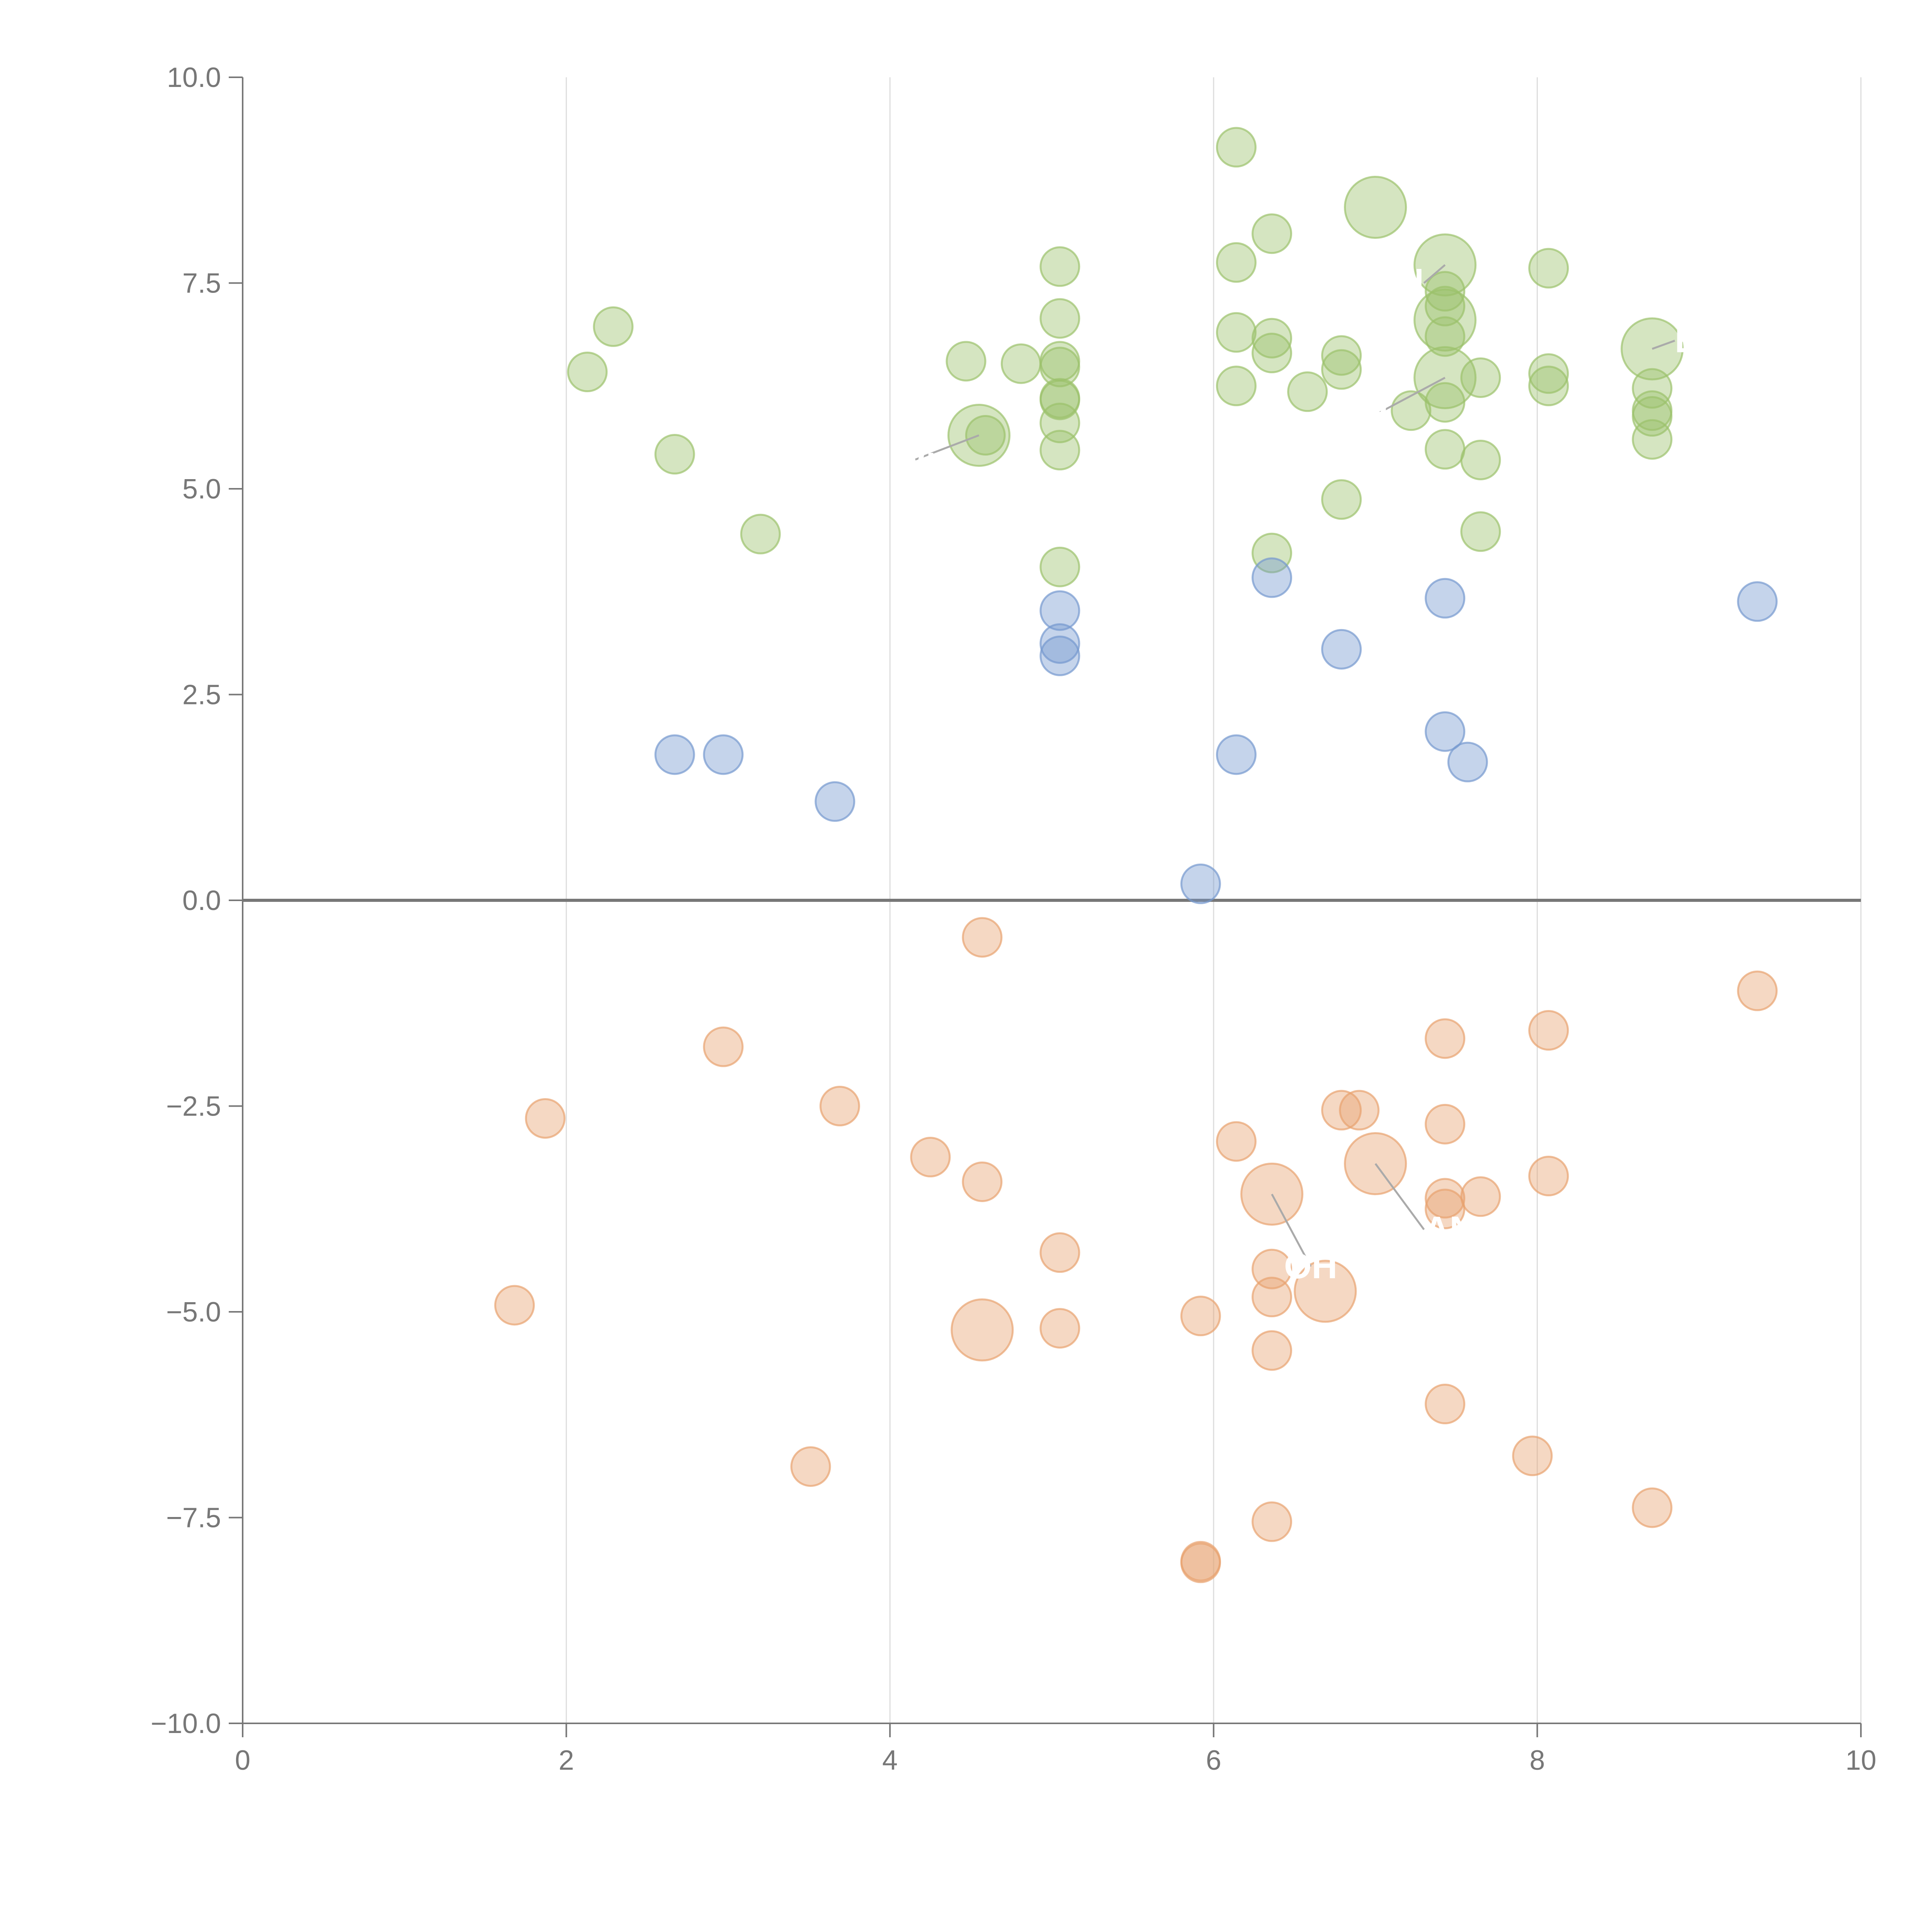 The image size is (1932, 1932). What do you see at coordinates (914, 460) in the screenshot?
I see `annotation-label: Wi` at bounding box center [914, 460].